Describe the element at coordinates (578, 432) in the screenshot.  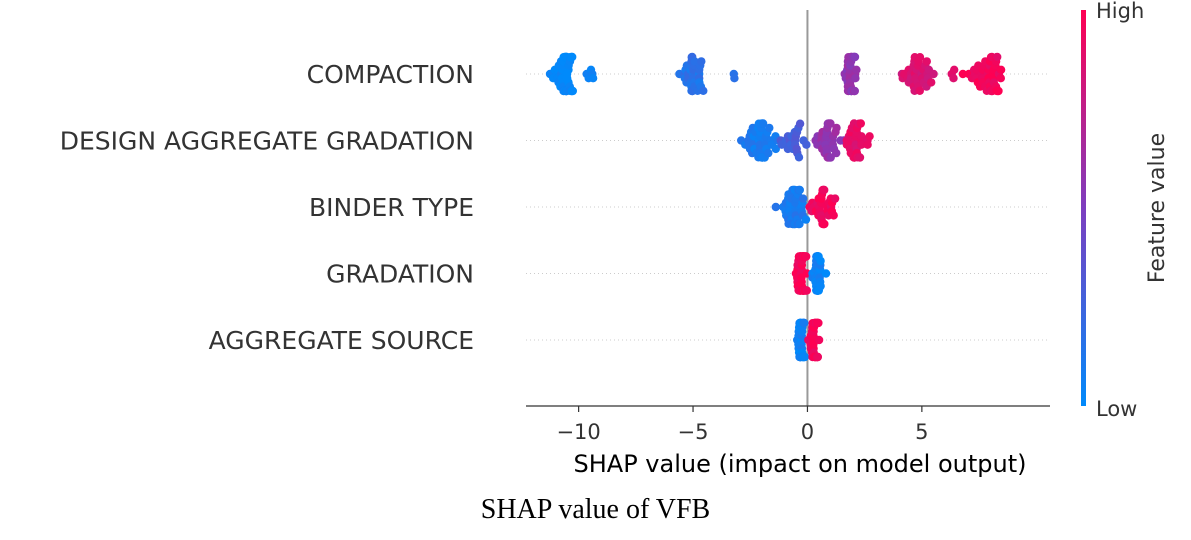
I see `x-tick-label: −10` at that location.